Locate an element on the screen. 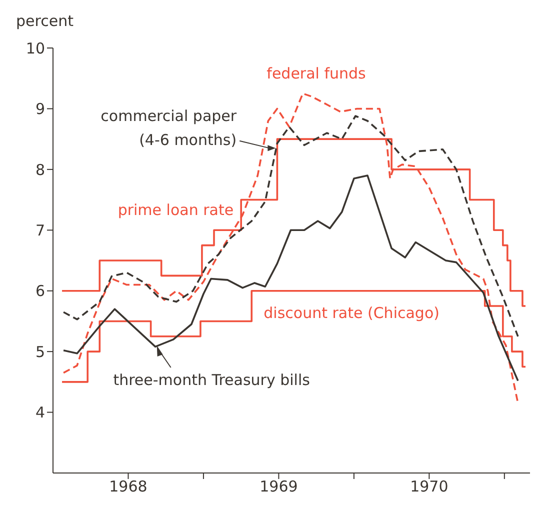 The width and height of the screenshot is (543, 508). y-tick-label: 6 is located at coordinates (40, 291).